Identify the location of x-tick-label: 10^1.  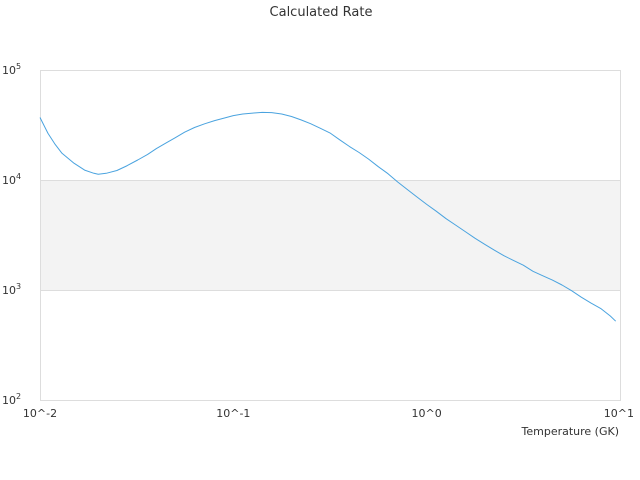
(619, 413).